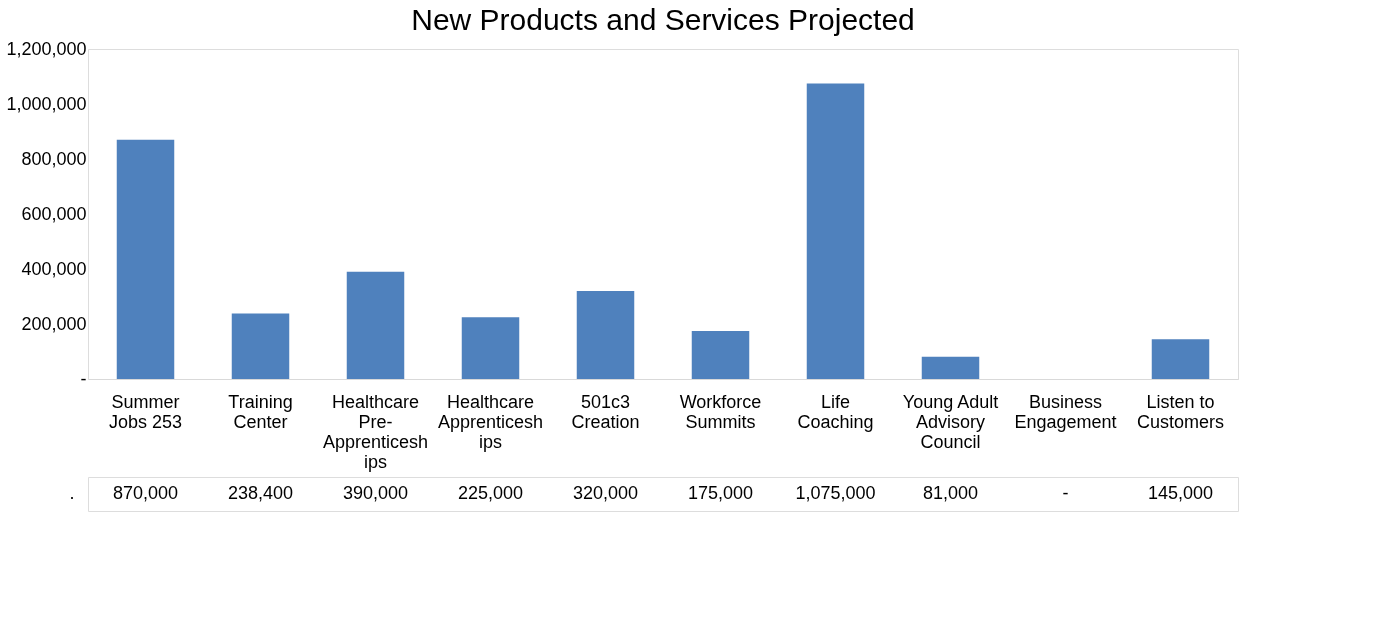  What do you see at coordinates (1065, 411) in the screenshot?
I see `x-tick-label: Business Engagement` at bounding box center [1065, 411].